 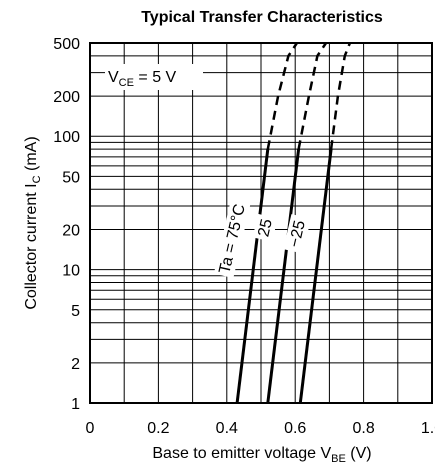 What do you see at coordinates (75, 311) in the screenshot?
I see `y-tick-label: 5` at bounding box center [75, 311].